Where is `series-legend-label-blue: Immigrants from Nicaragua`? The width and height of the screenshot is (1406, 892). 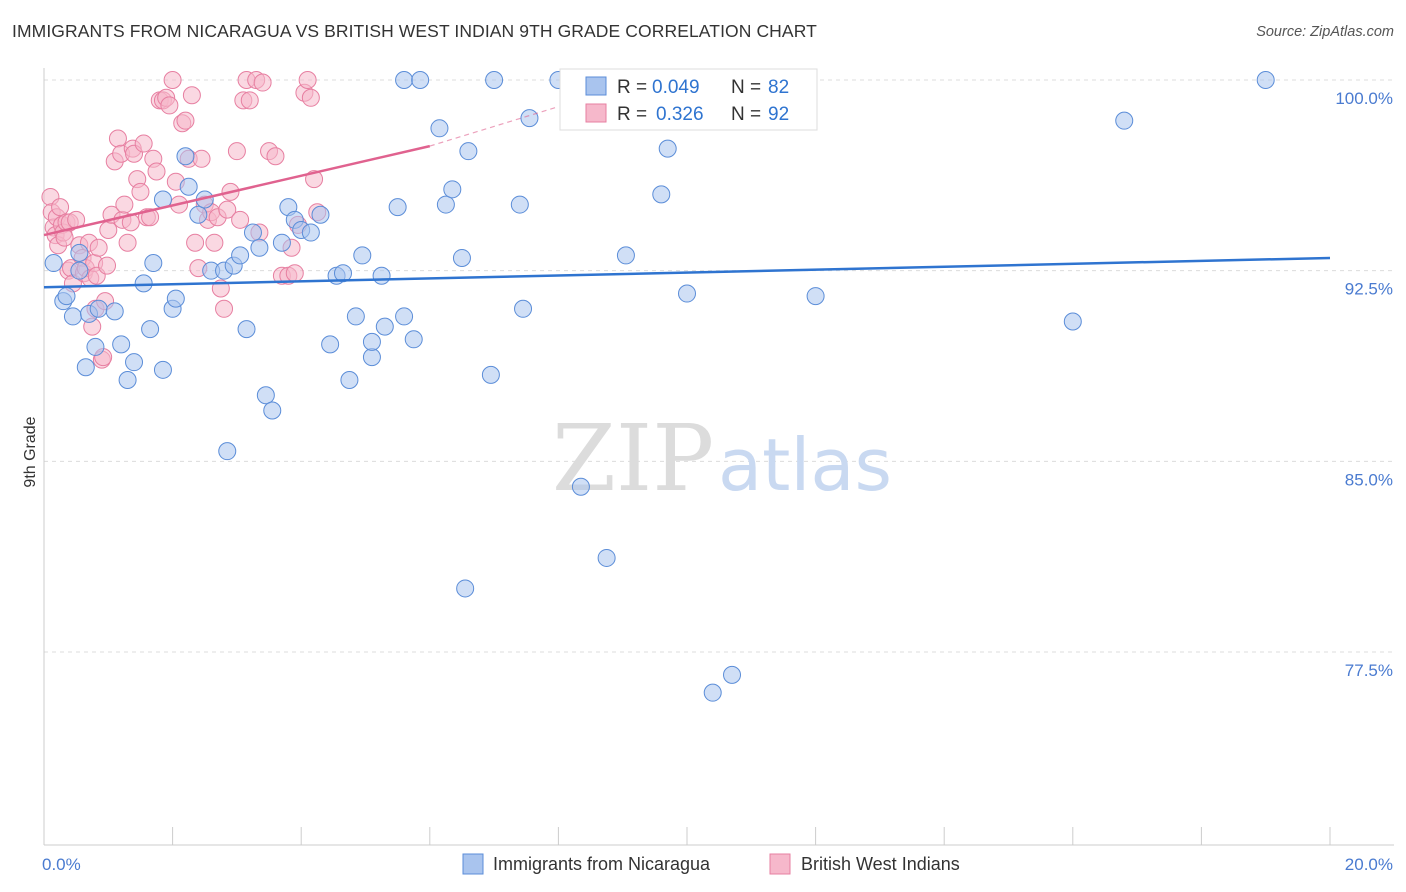 series-legend-label-blue: Immigrants from Nicaragua is located at coordinates (602, 864).